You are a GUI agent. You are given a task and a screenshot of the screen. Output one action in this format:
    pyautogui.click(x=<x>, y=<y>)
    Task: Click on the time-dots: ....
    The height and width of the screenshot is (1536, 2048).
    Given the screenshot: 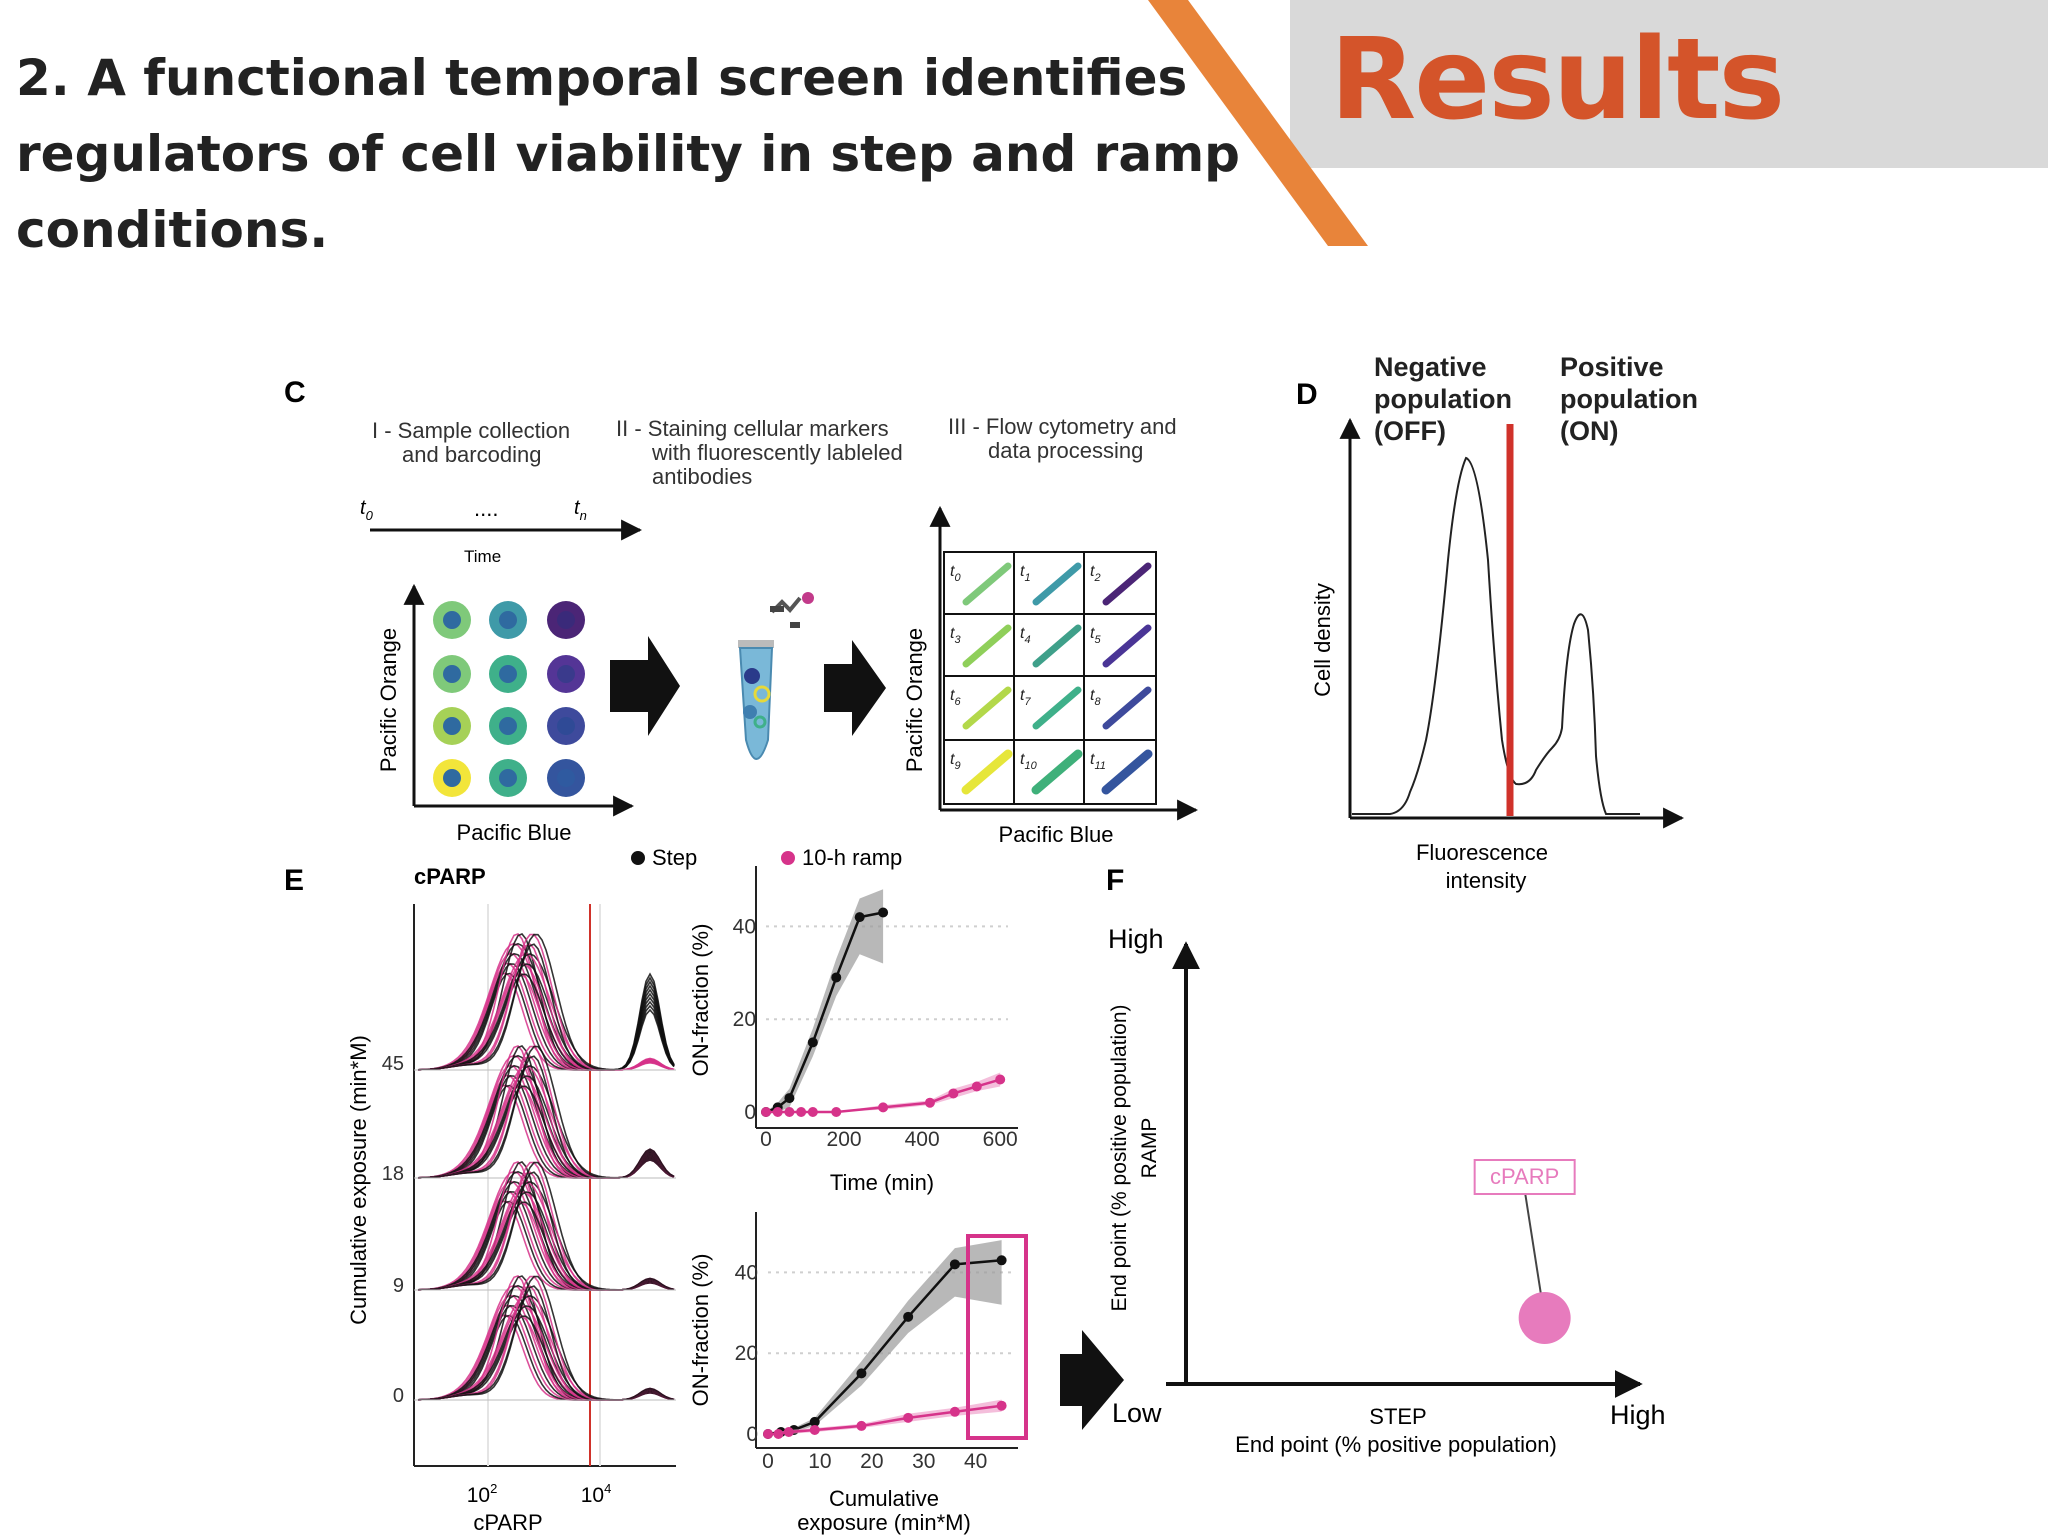 What is the action you would take?
    pyautogui.click(x=486, y=508)
    